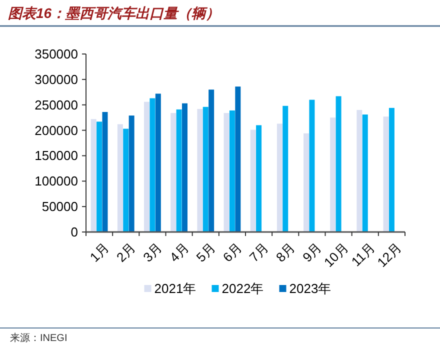 The image size is (440, 345). Describe the element at coordinates (205, 252) in the screenshot. I see `x-tick-label: 5月` at that location.